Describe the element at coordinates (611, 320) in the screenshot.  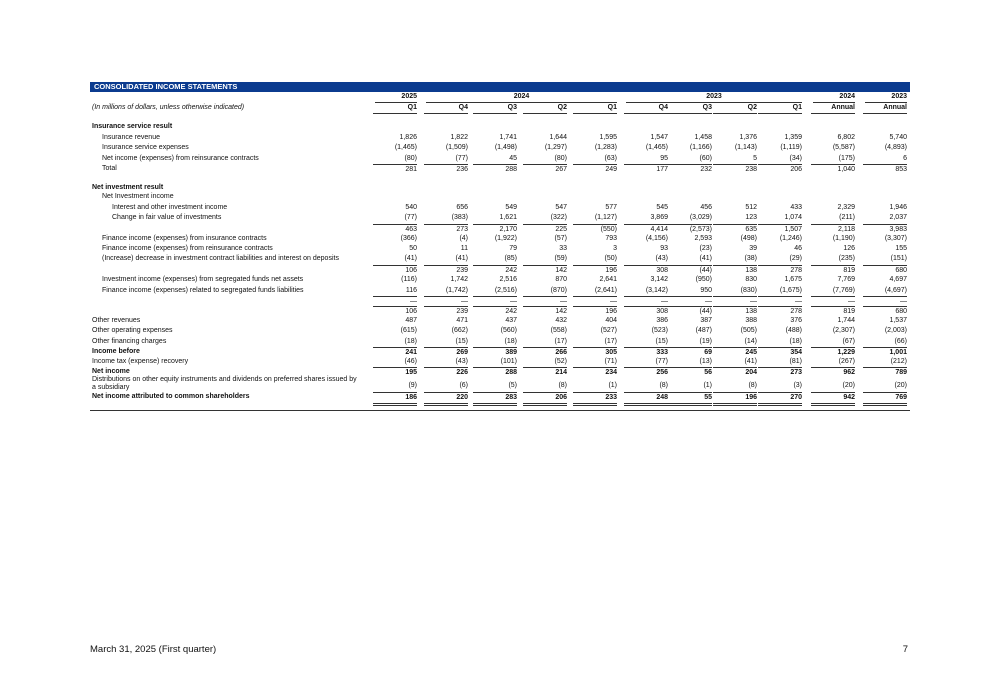
I see `cell-value: 404` at that location.